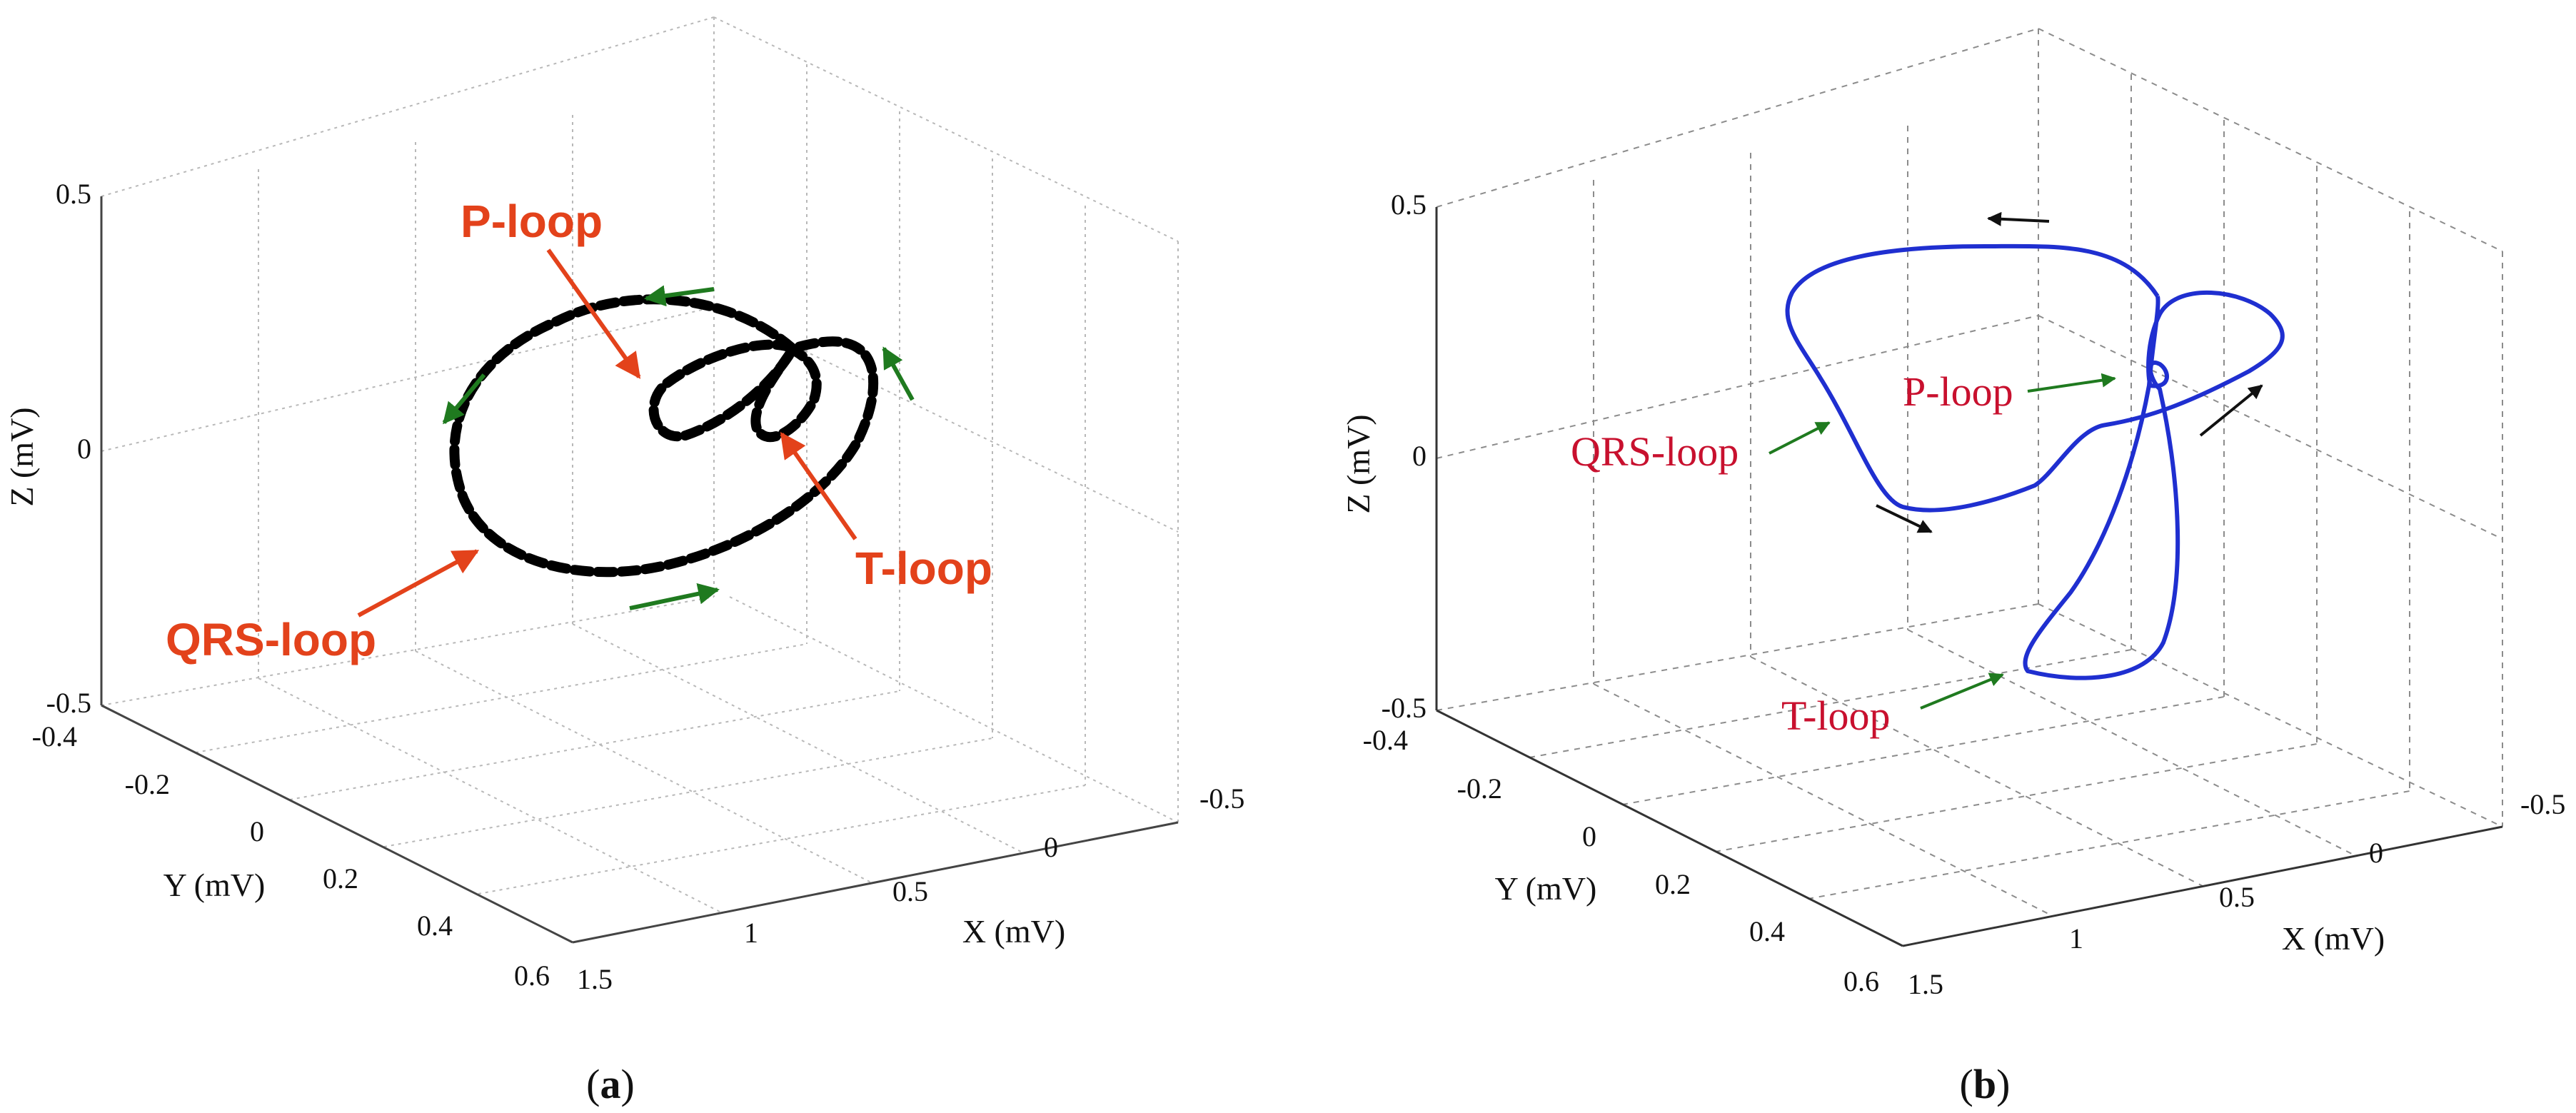  I want to click on panel-caption-a: (a), so click(610, 1084).